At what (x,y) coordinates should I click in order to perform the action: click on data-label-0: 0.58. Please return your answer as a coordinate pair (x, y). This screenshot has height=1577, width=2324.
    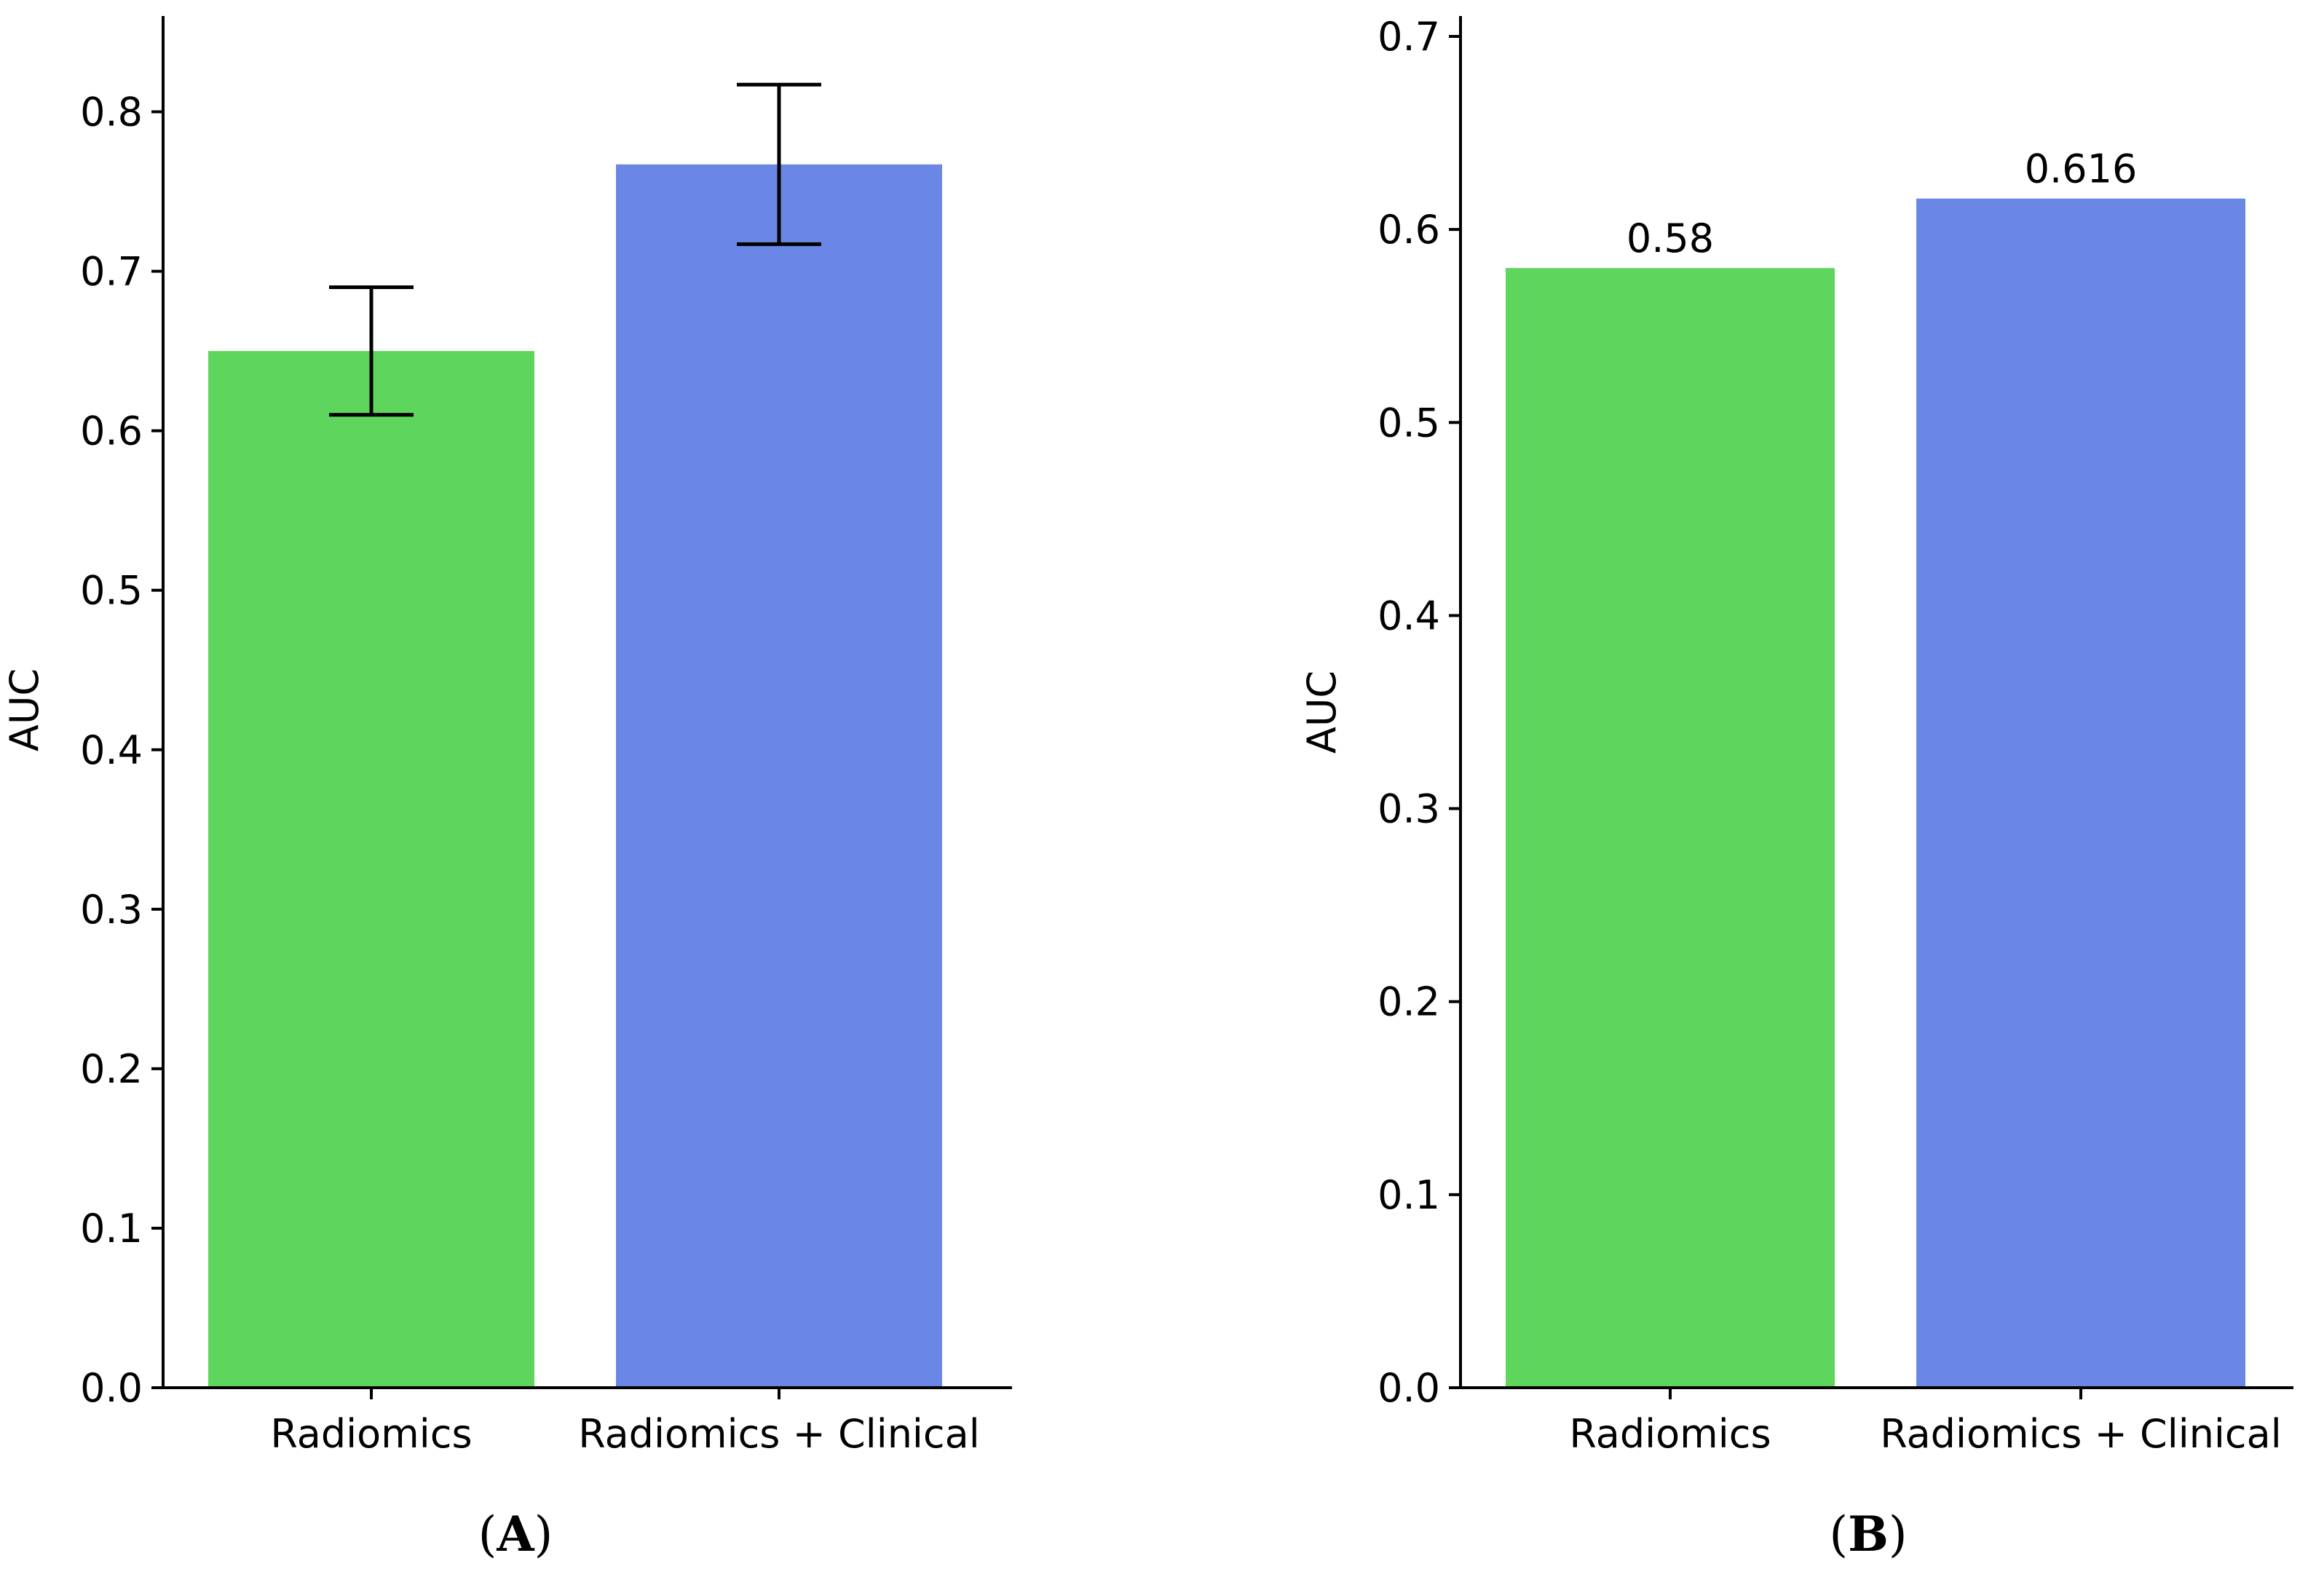
    Looking at the image, I should click on (1671, 238).